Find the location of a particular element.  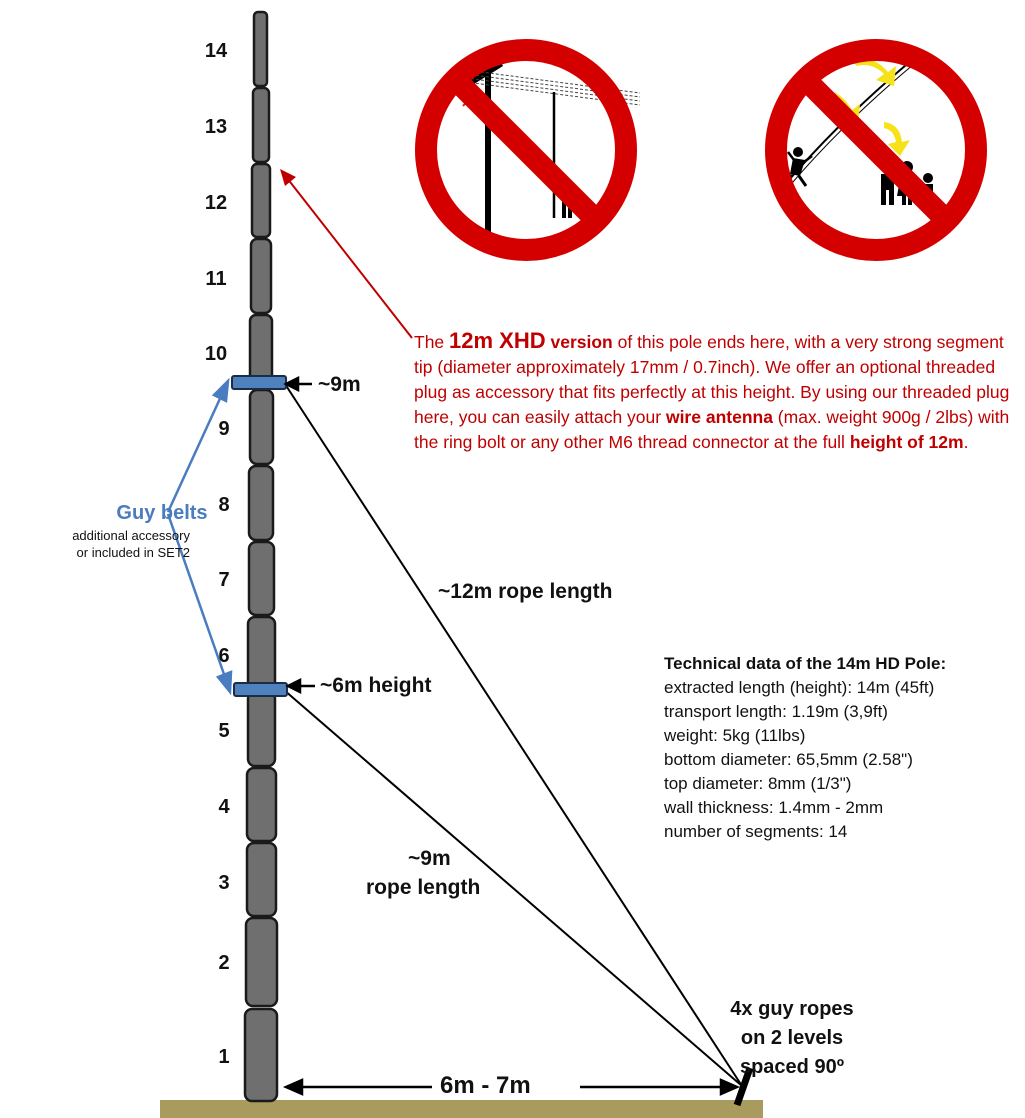

segment-number: 11 is located at coordinates (216, 279).